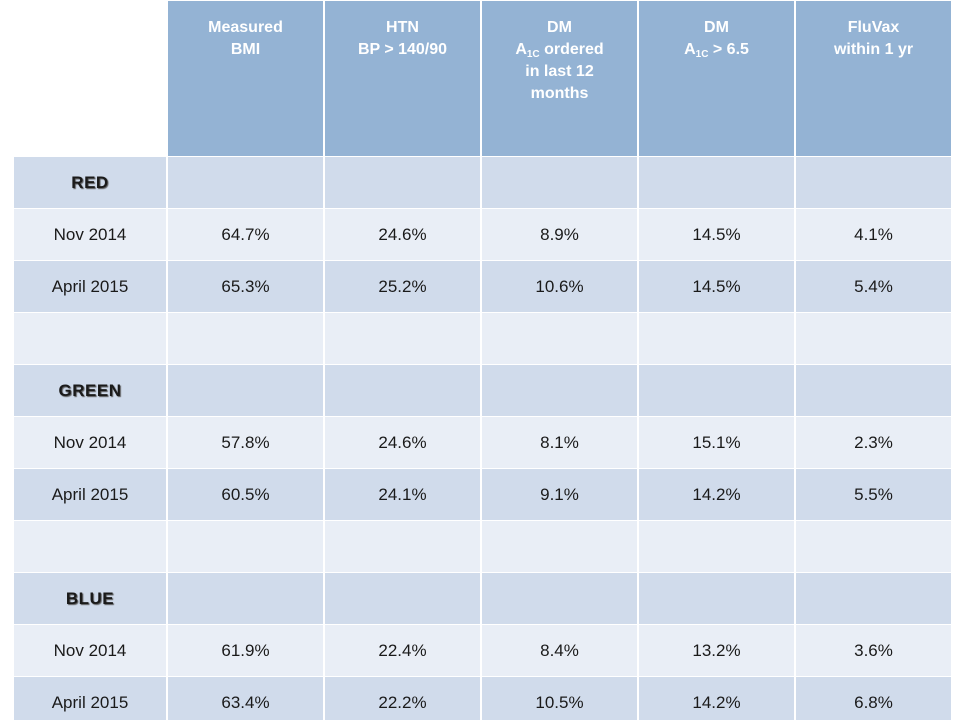 Image resolution: width=960 pixels, height=720 pixels. What do you see at coordinates (559, 442) in the screenshot?
I see `value-cell: 8.1%` at bounding box center [559, 442].